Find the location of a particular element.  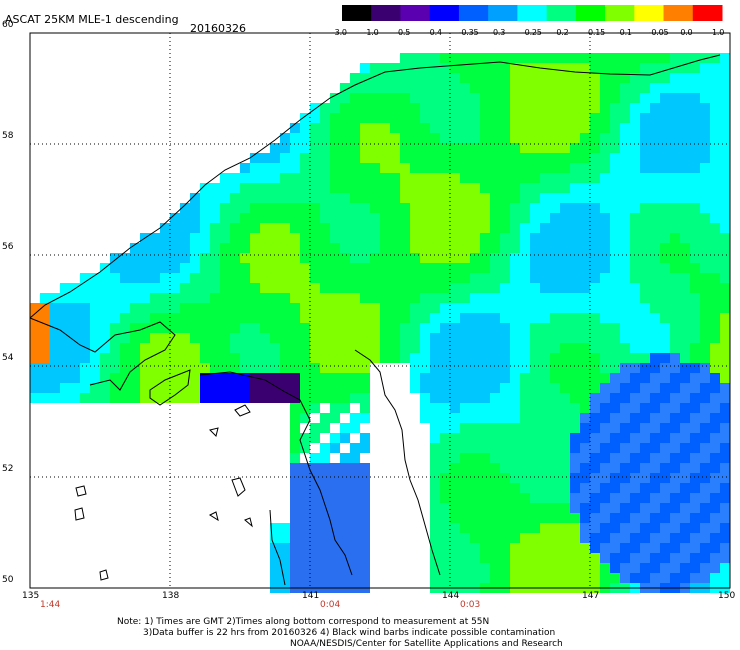

longitude-label: 135 is located at coordinates (31, 596).